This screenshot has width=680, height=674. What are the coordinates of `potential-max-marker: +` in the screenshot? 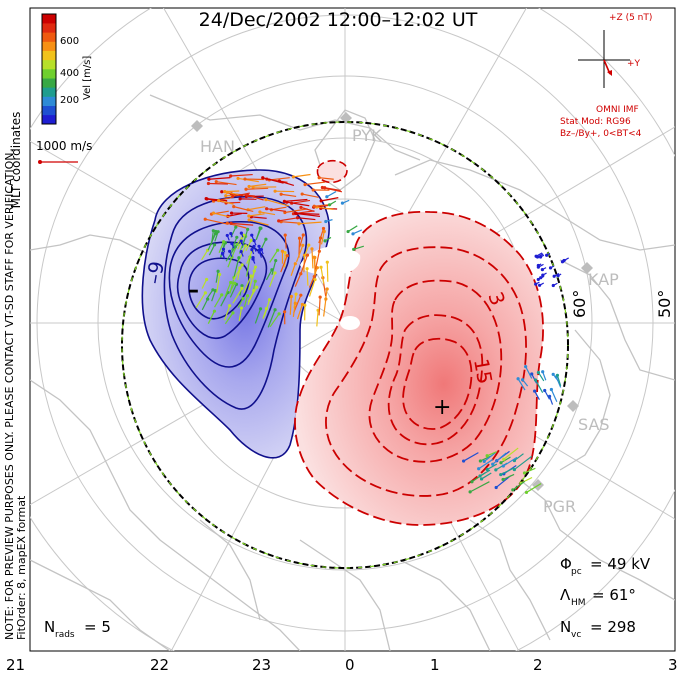 It's located at (442, 407).